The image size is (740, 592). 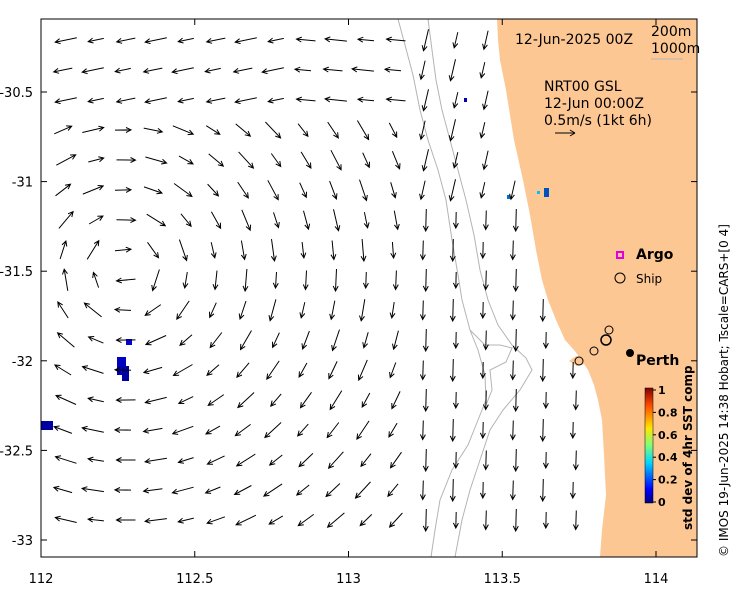 I want to click on colorbar-tick-label: 0.4, so click(x=668, y=457).